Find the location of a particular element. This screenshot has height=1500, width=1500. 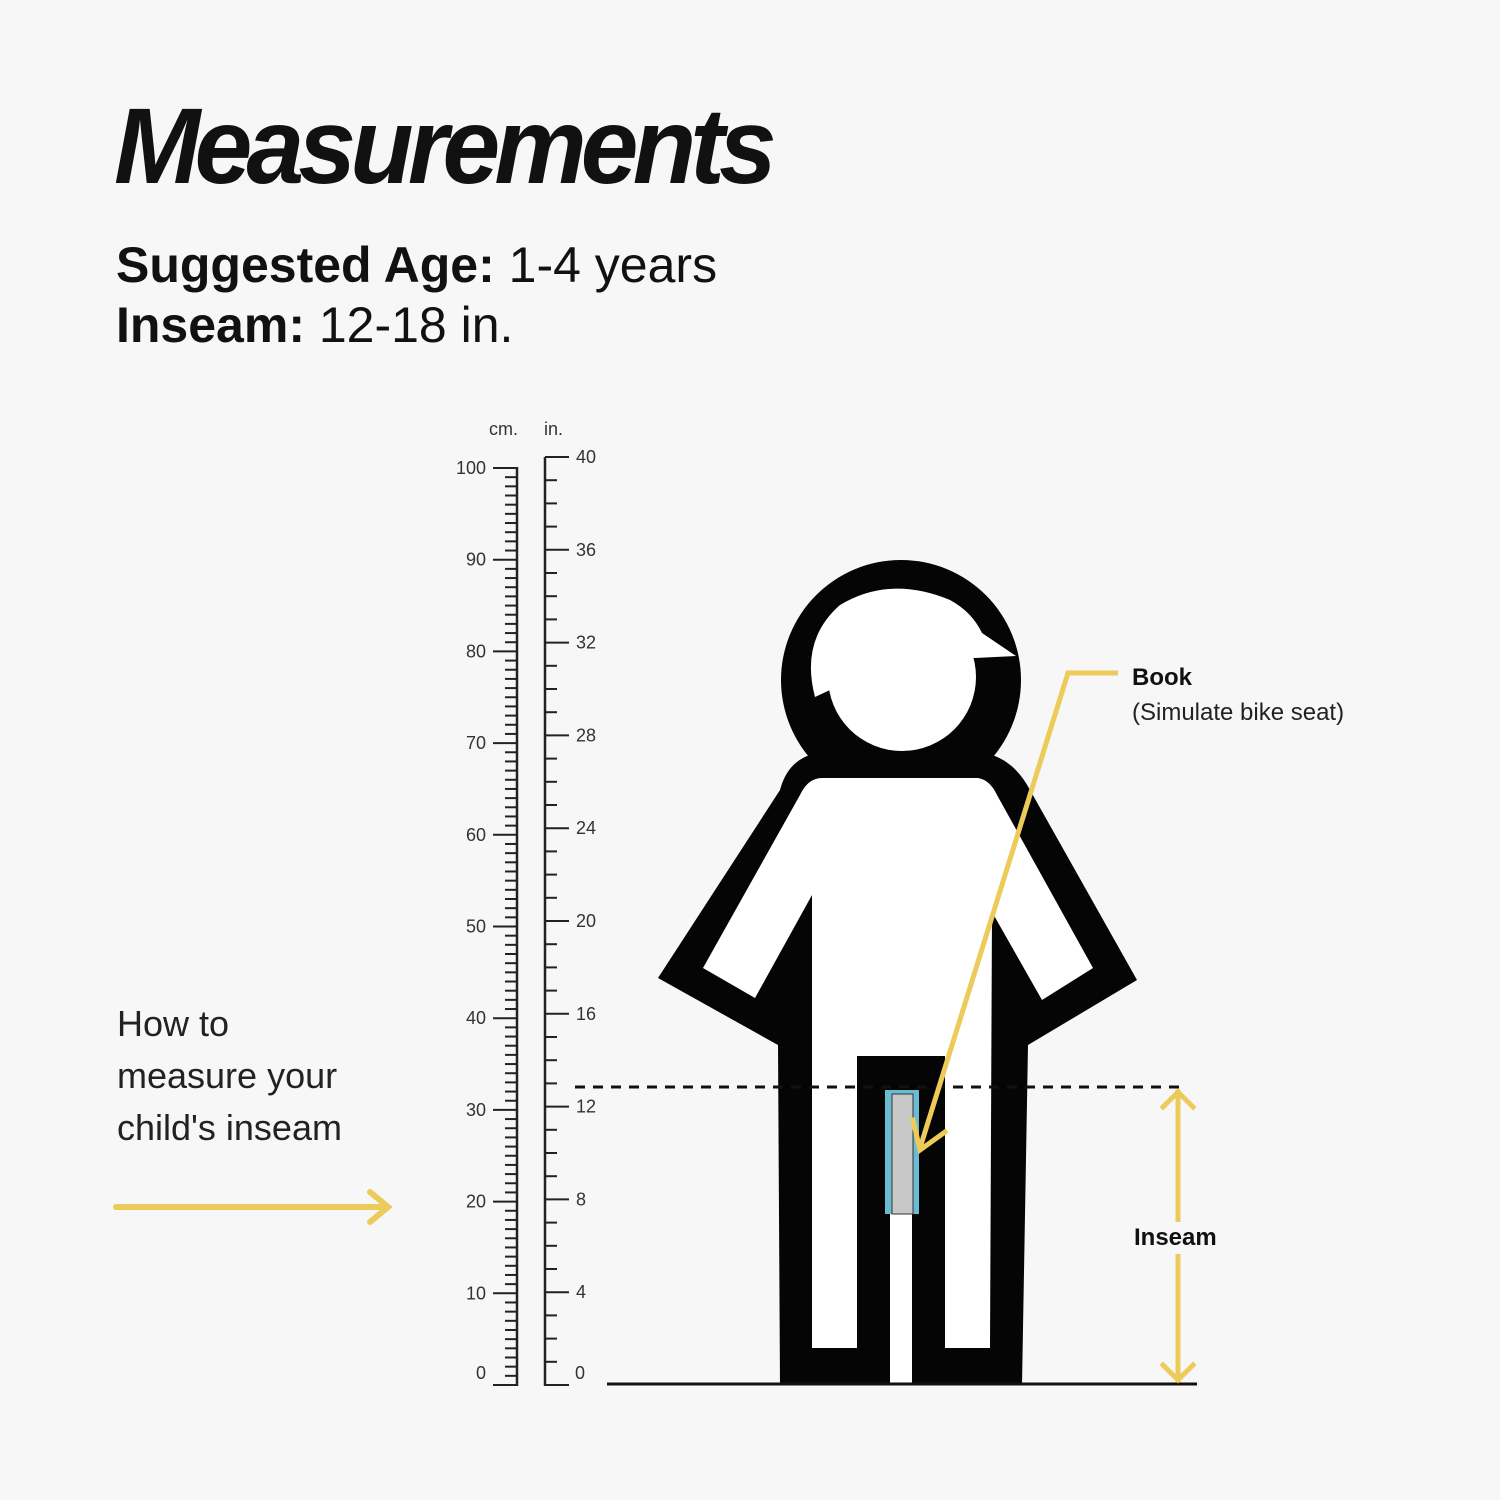

cm-tick-label: 50 is located at coordinates (476, 927).